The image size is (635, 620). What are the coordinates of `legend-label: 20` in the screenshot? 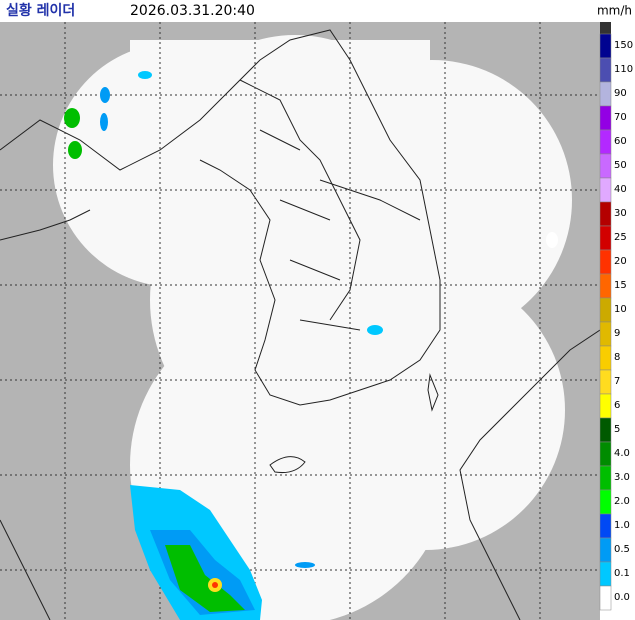 It's located at (620, 261).